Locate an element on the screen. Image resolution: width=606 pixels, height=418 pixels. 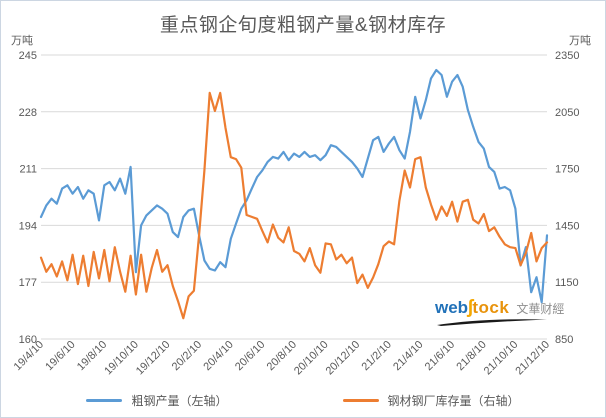
x-axis-tick-label: 21/6/10 is located at coordinates (440, 356).